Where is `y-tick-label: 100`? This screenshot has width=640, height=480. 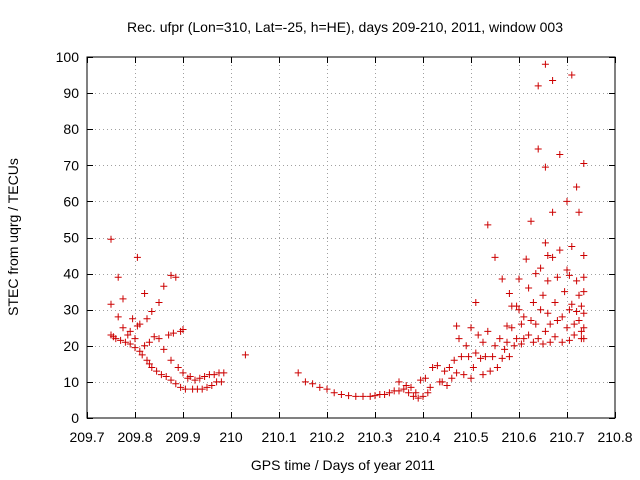 y-tick-label: 100 is located at coordinates (68, 57).